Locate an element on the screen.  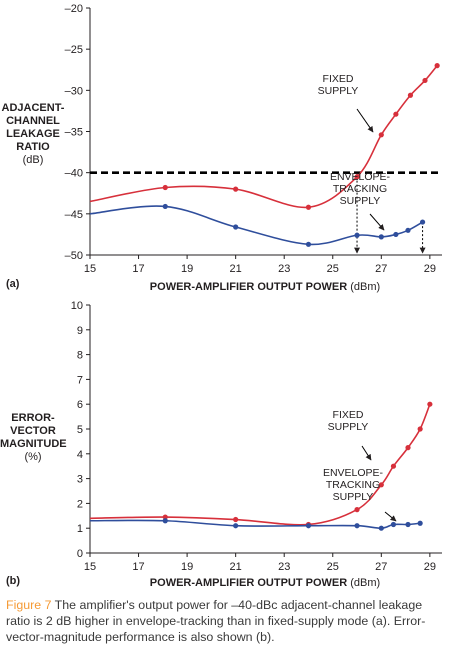
chart-b-y-tick-label: 1 is located at coordinates (80, 529).